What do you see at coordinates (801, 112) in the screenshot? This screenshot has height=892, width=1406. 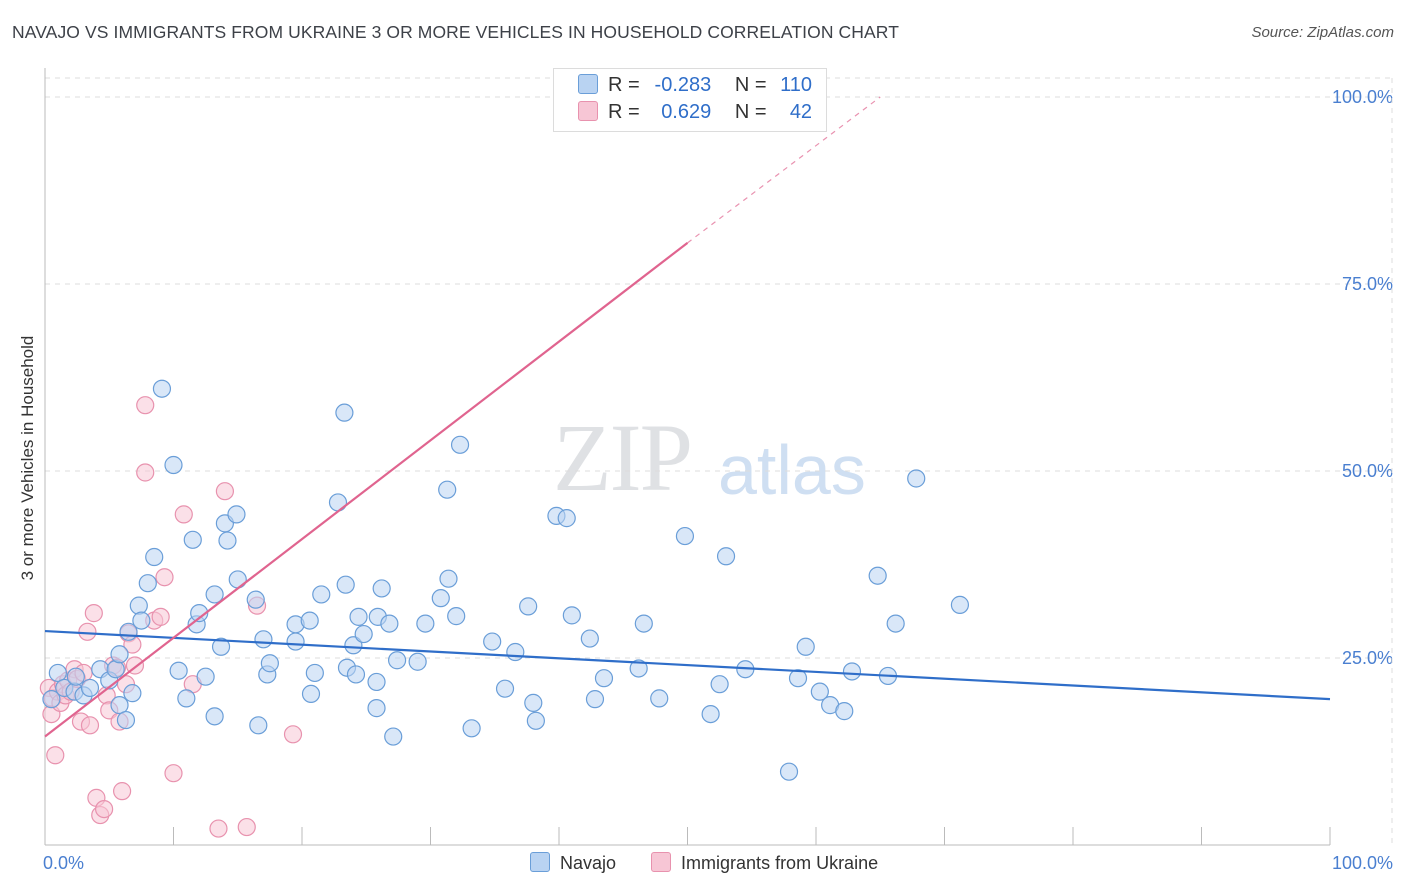 I see `n-value-ukraine: 42` at bounding box center [801, 112].